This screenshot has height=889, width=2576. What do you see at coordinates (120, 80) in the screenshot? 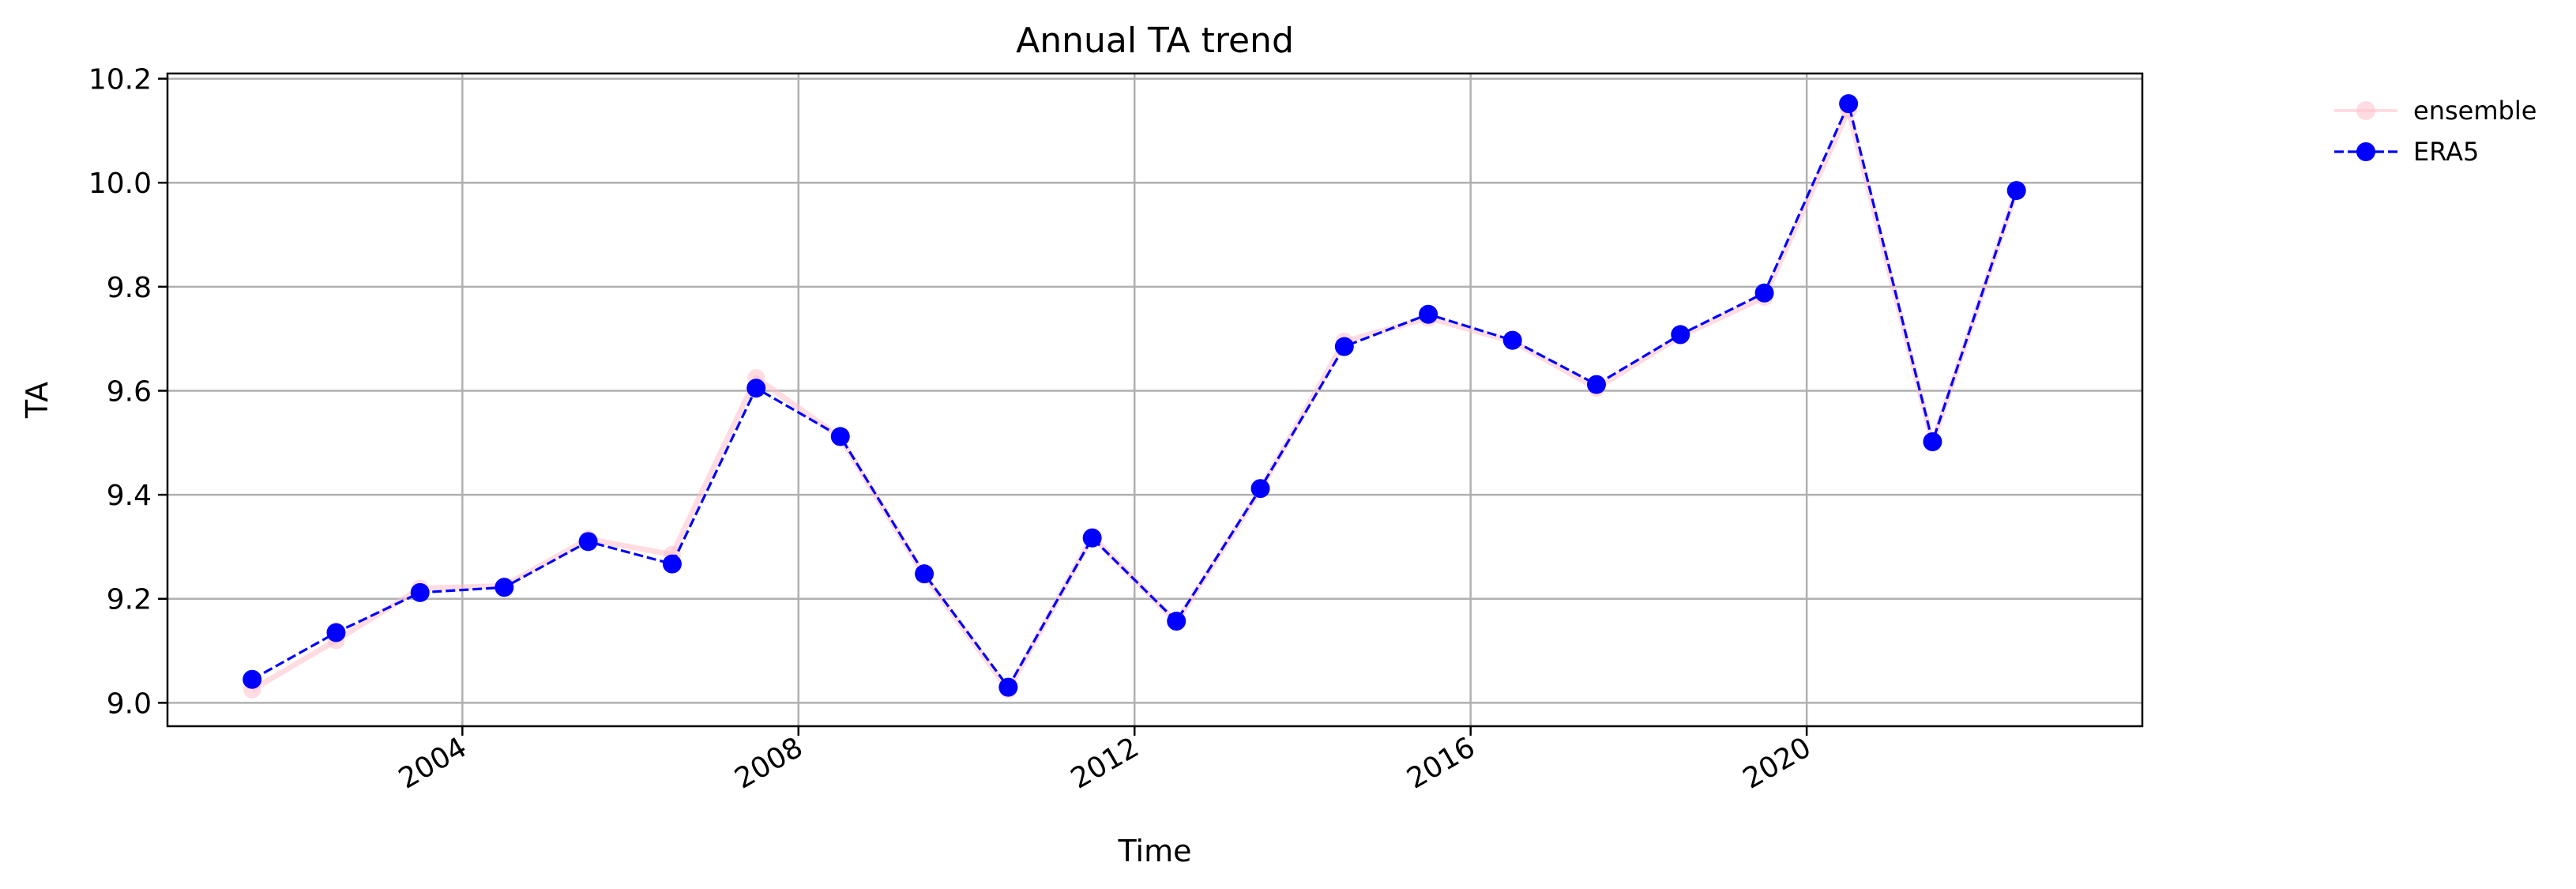
I see `y-tick-label: 10.2` at bounding box center [120, 80].